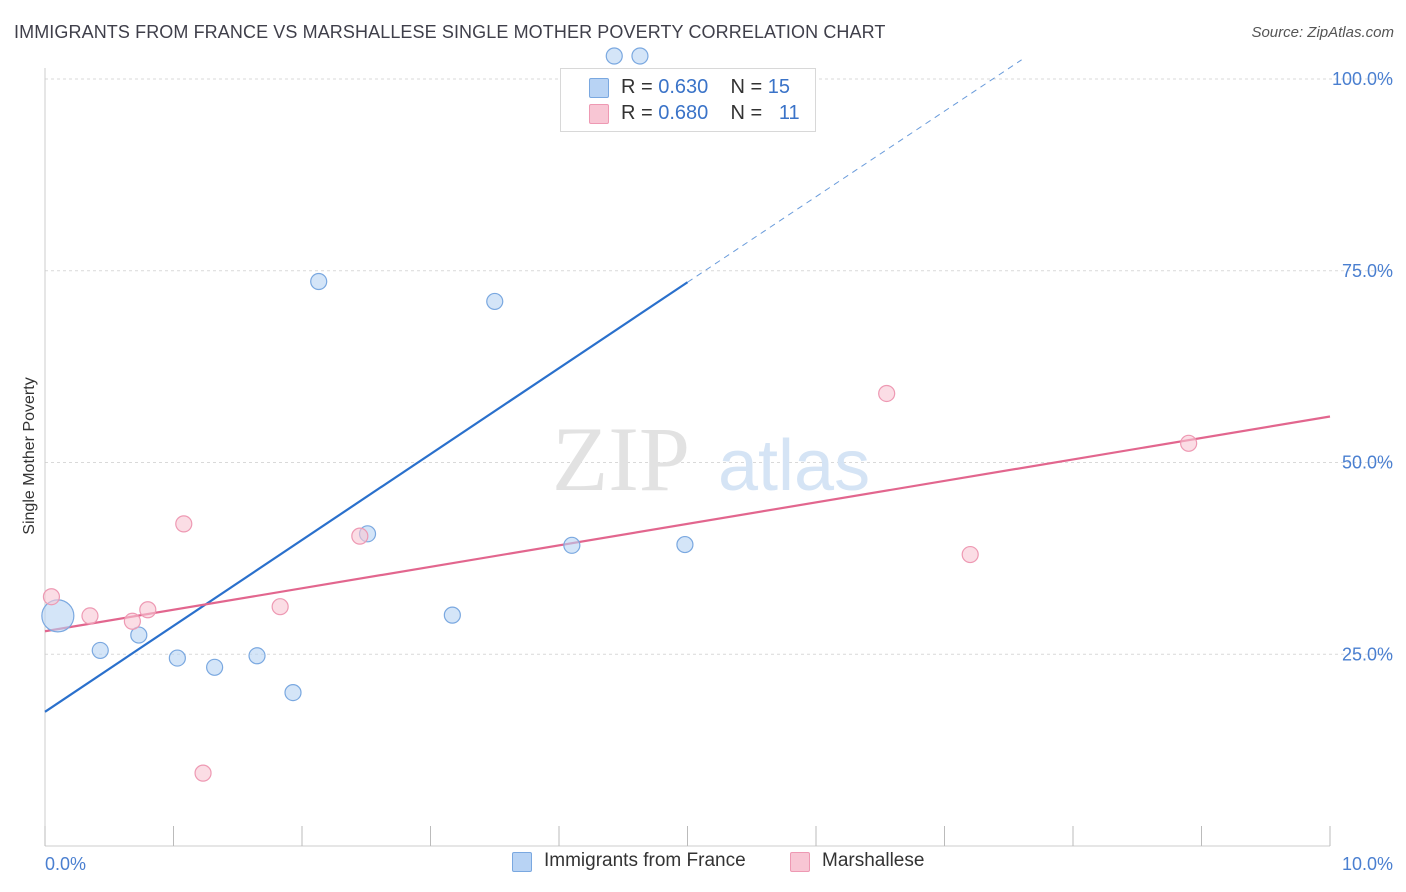 Image resolution: width=1406 pixels, height=892 pixels. Describe the element at coordinates (1322, 32) in the screenshot. I see `source-credit: Source: ZipAtlas.com` at that location.